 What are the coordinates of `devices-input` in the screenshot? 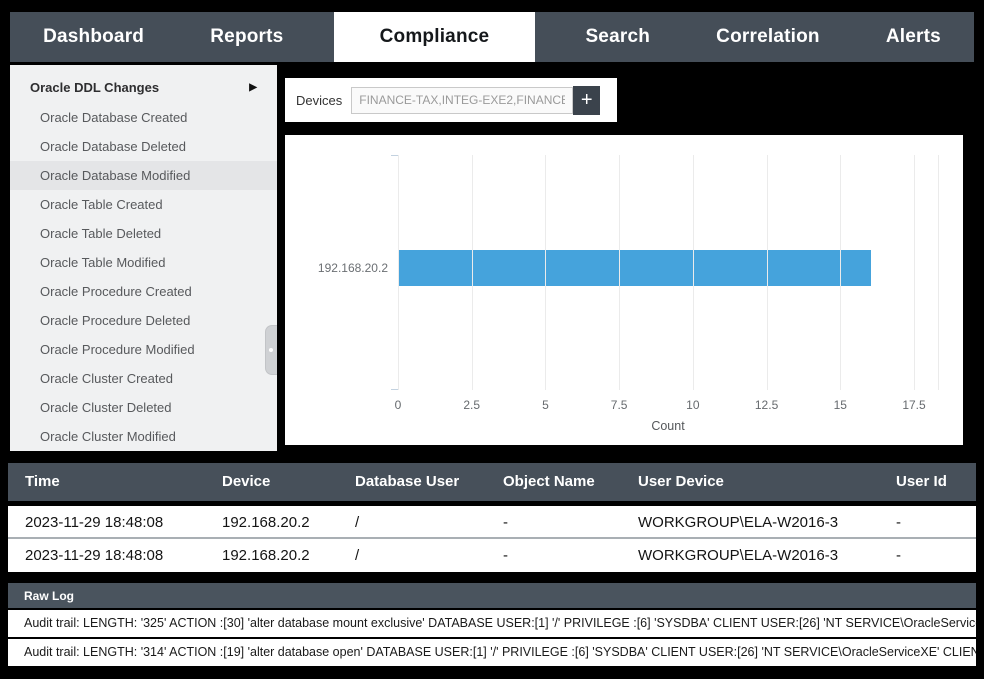 It's located at (462, 100).